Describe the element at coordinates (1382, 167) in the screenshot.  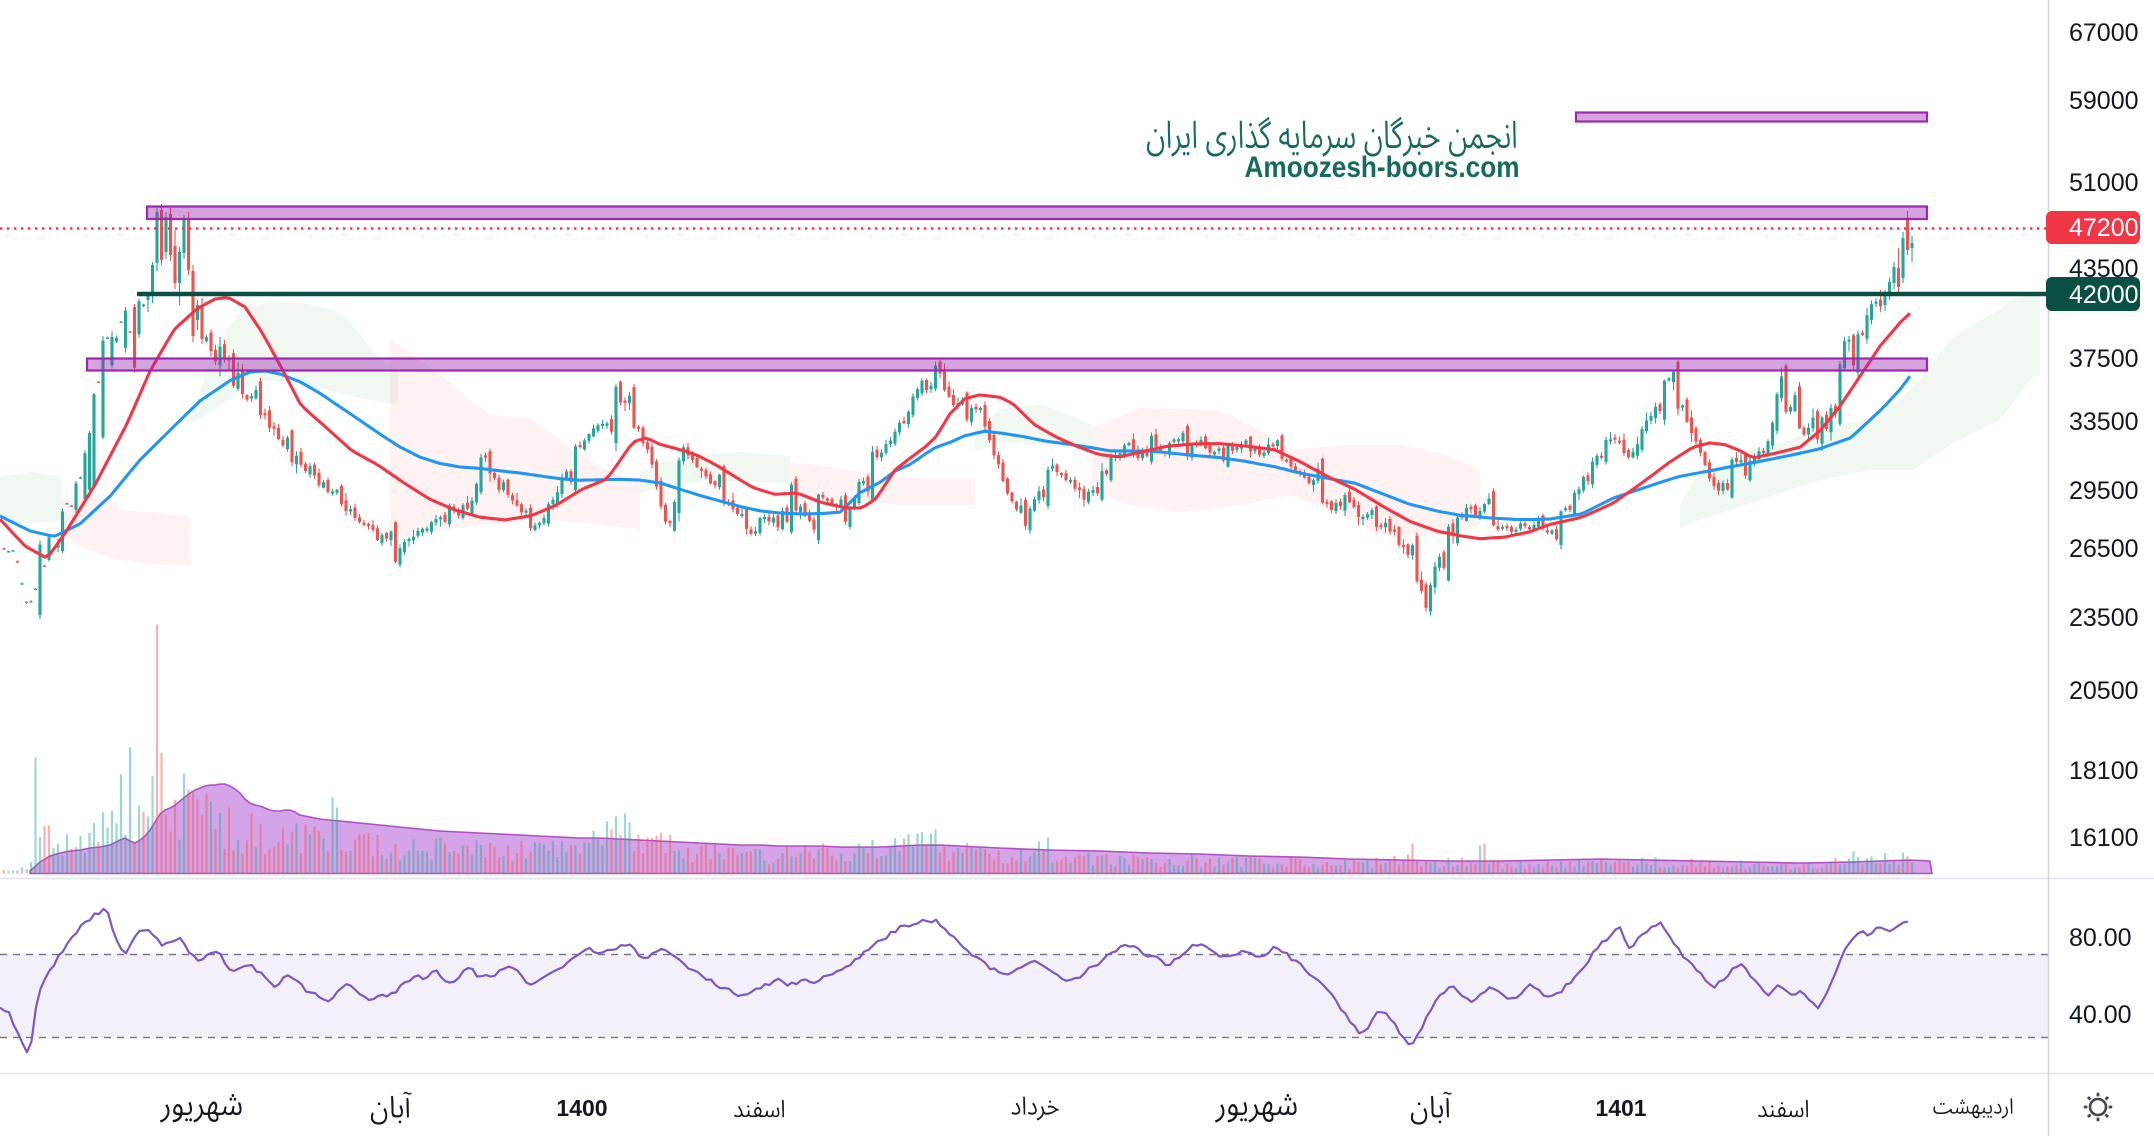
I see `svg-text: Amoozesh-boors.com` at that location.